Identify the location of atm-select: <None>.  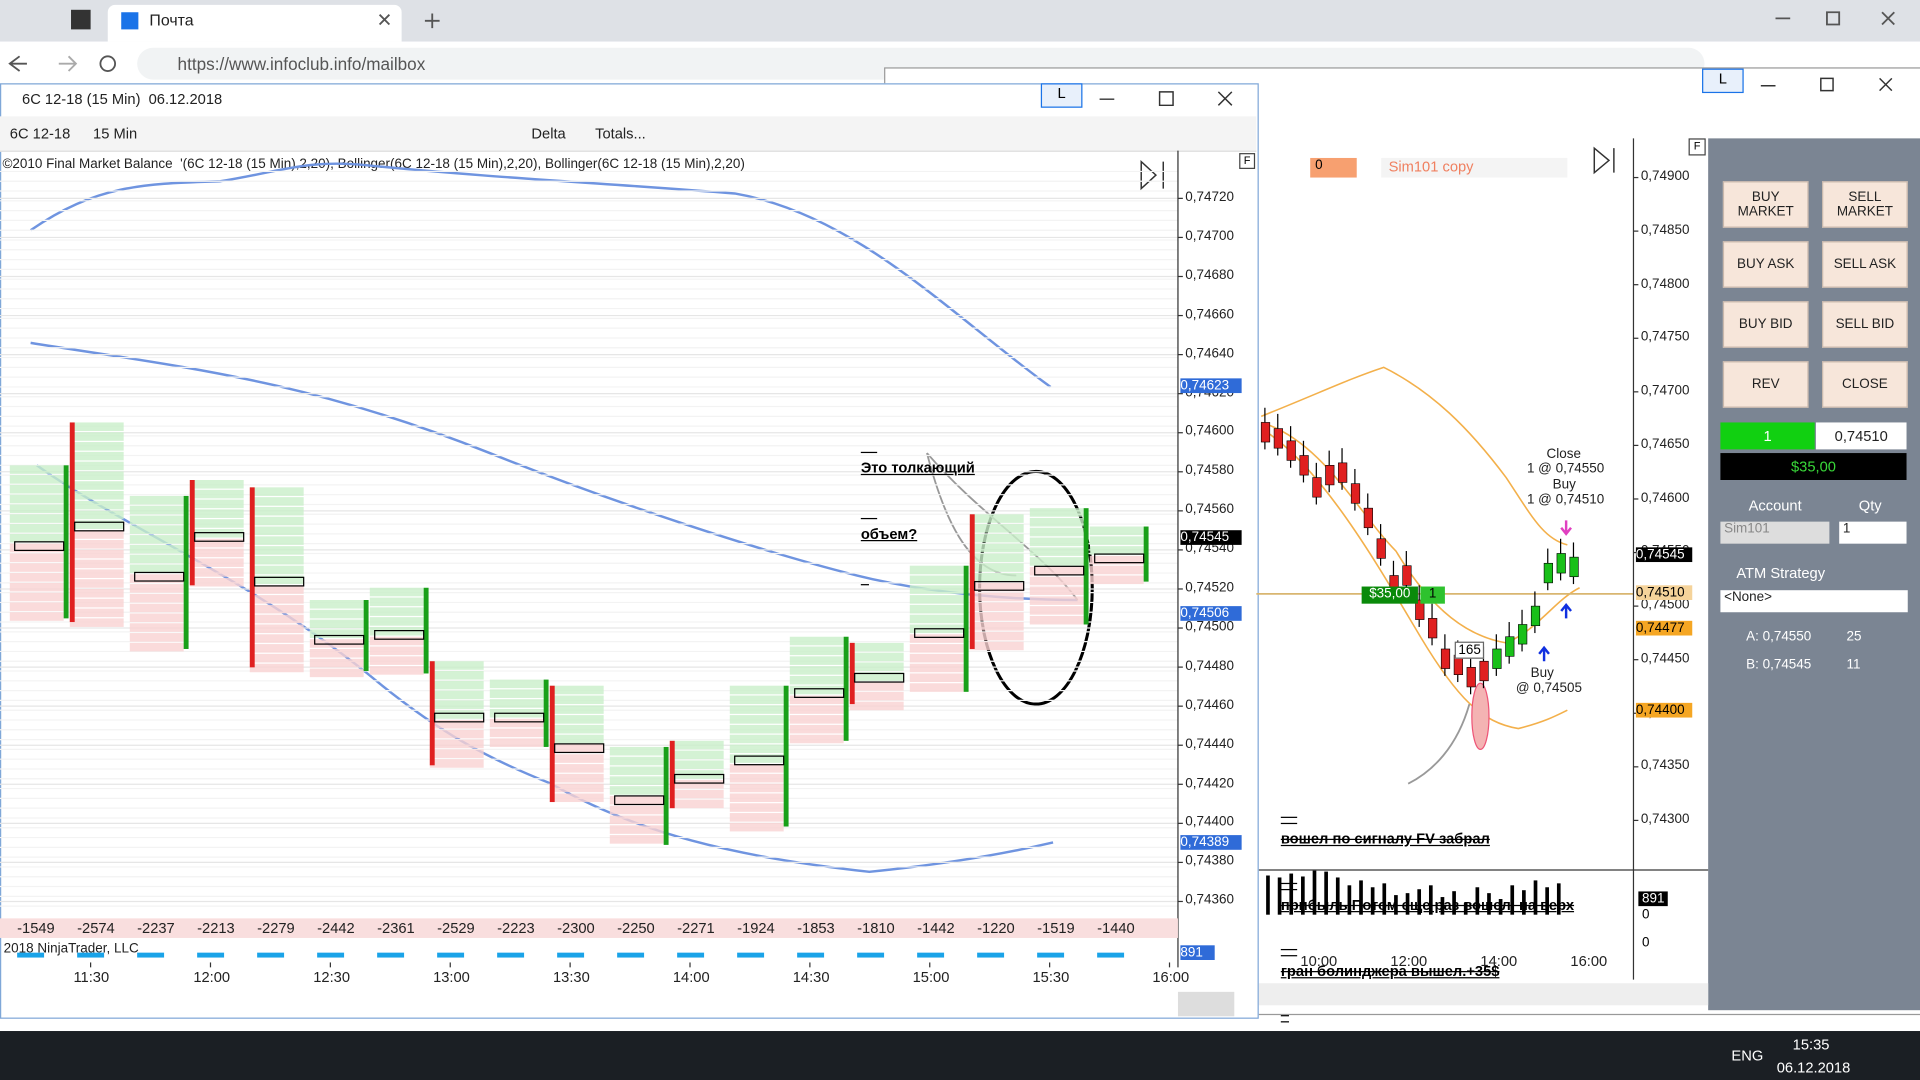
(1814, 601).